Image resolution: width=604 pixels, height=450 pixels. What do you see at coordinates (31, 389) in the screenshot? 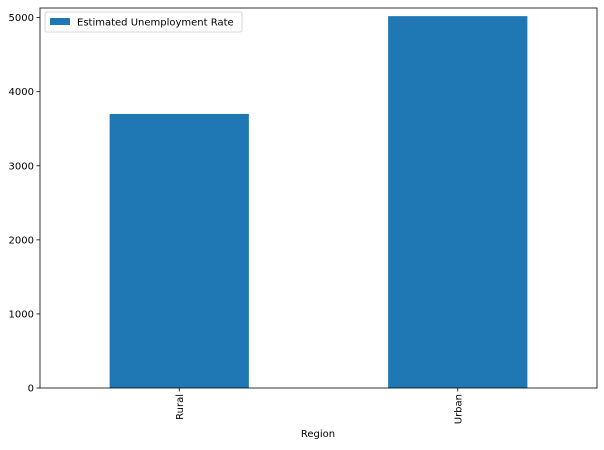
I see `y-tick-label: 0` at bounding box center [31, 389].